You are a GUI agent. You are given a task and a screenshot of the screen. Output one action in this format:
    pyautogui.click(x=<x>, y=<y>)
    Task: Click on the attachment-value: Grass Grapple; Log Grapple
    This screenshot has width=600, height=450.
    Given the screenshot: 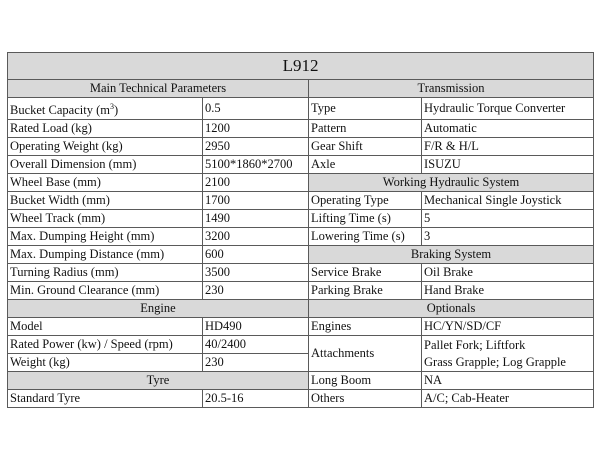 What is the action you would take?
    pyautogui.click(x=495, y=361)
    